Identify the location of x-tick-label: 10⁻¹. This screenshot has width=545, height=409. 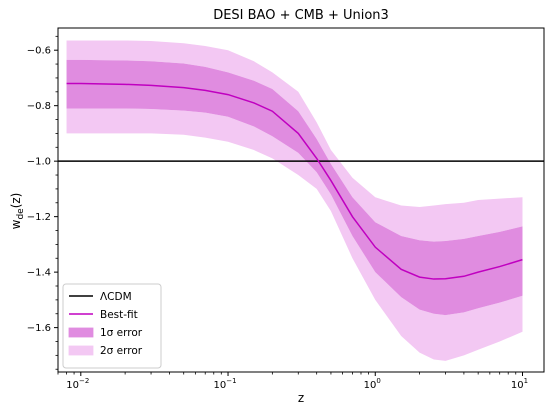
(225, 384).